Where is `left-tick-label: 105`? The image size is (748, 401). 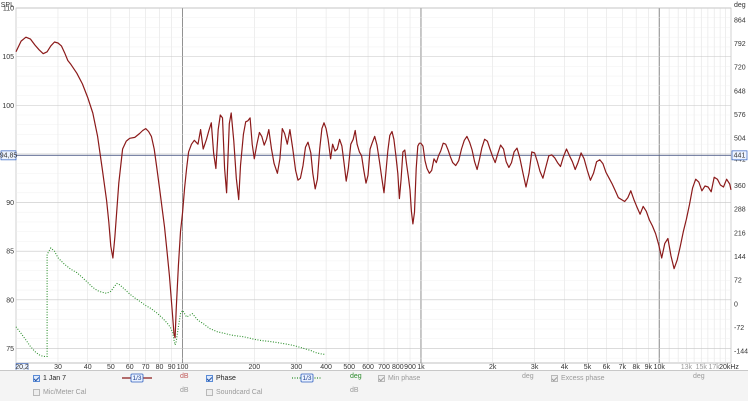 left-tick-label: 105 is located at coordinates (8, 57).